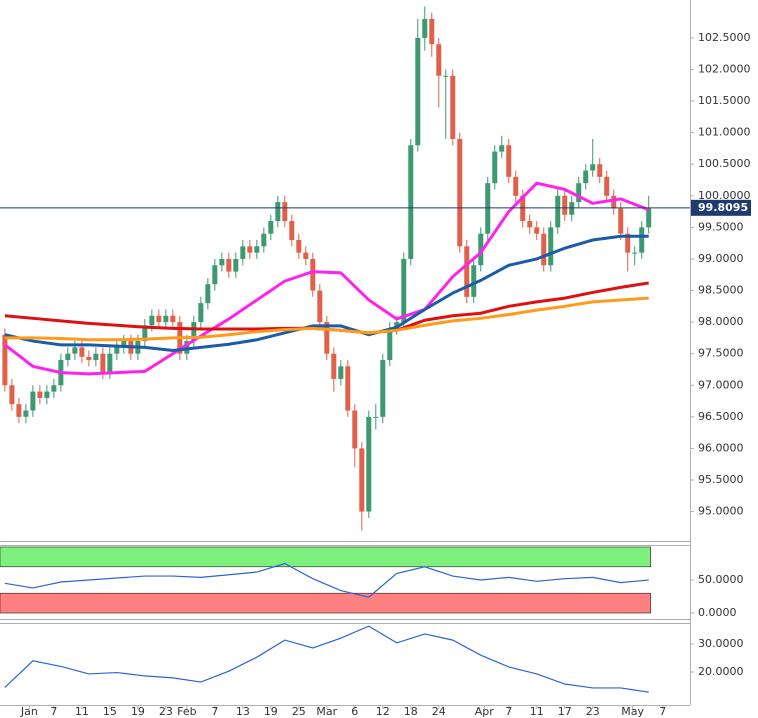 This screenshot has width=758, height=718. I want to click on y-tick-label: 99.0000, so click(721, 258).